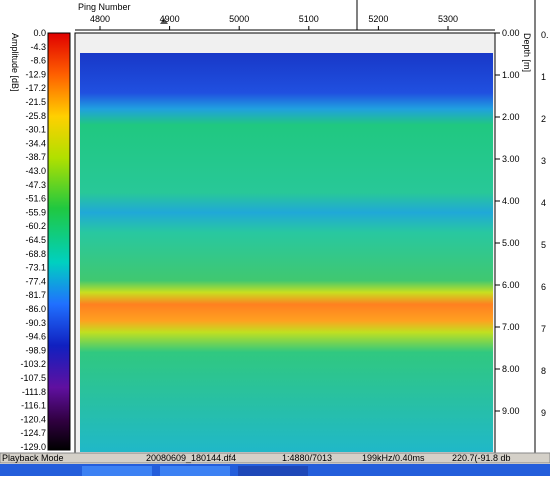  I want to click on depth-tick-label: 2.00, so click(511, 117).